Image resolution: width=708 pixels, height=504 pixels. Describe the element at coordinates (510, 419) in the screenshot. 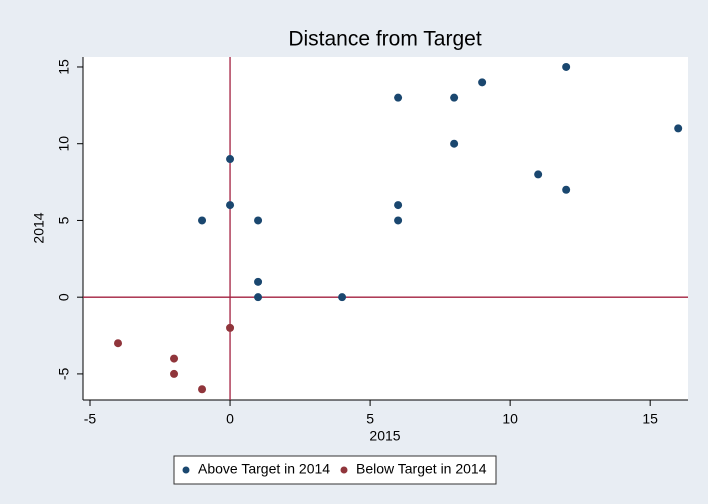

I see `x-tick-label: 10` at that location.